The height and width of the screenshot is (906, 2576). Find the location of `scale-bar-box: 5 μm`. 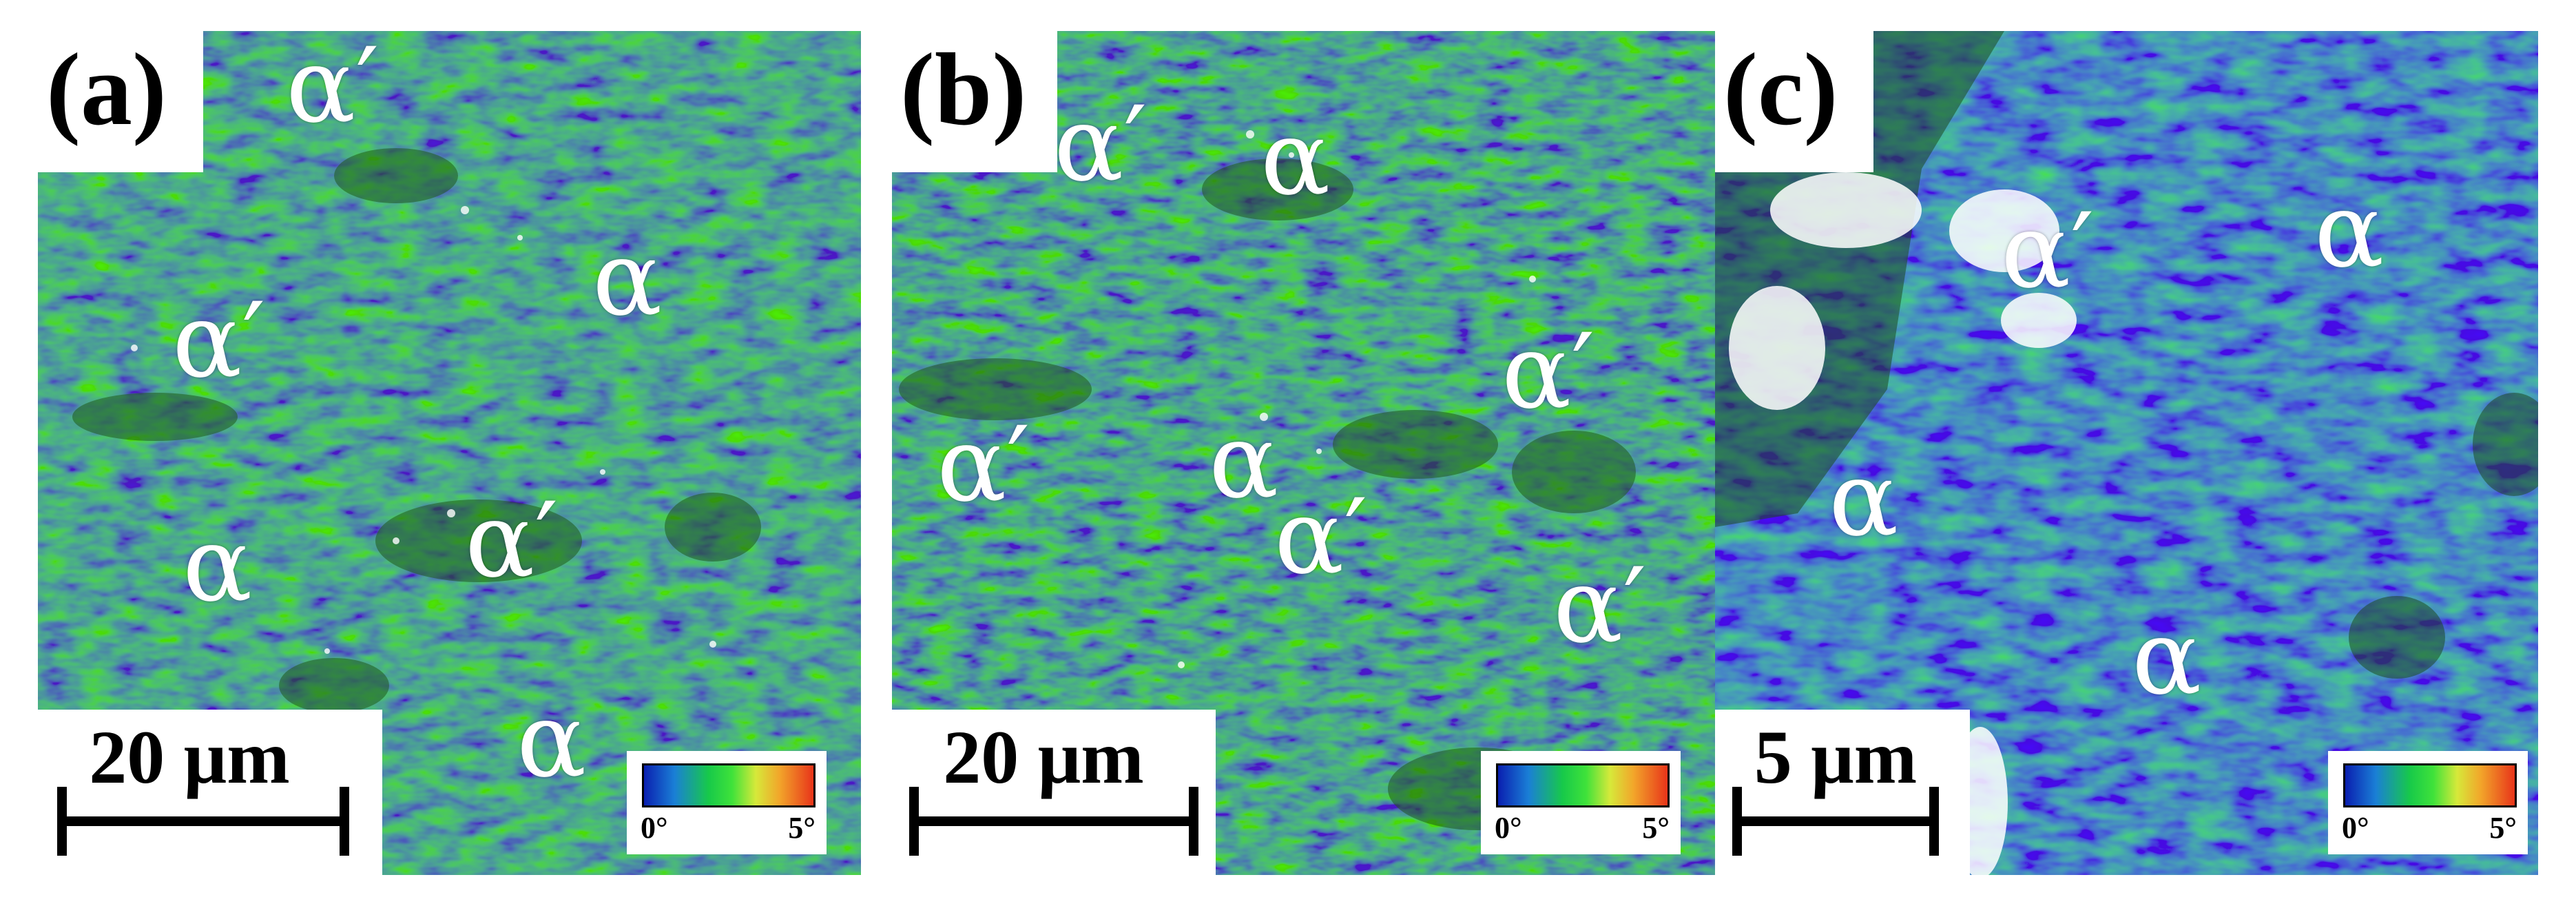

scale-bar-box: 5 μm is located at coordinates (1842, 793).